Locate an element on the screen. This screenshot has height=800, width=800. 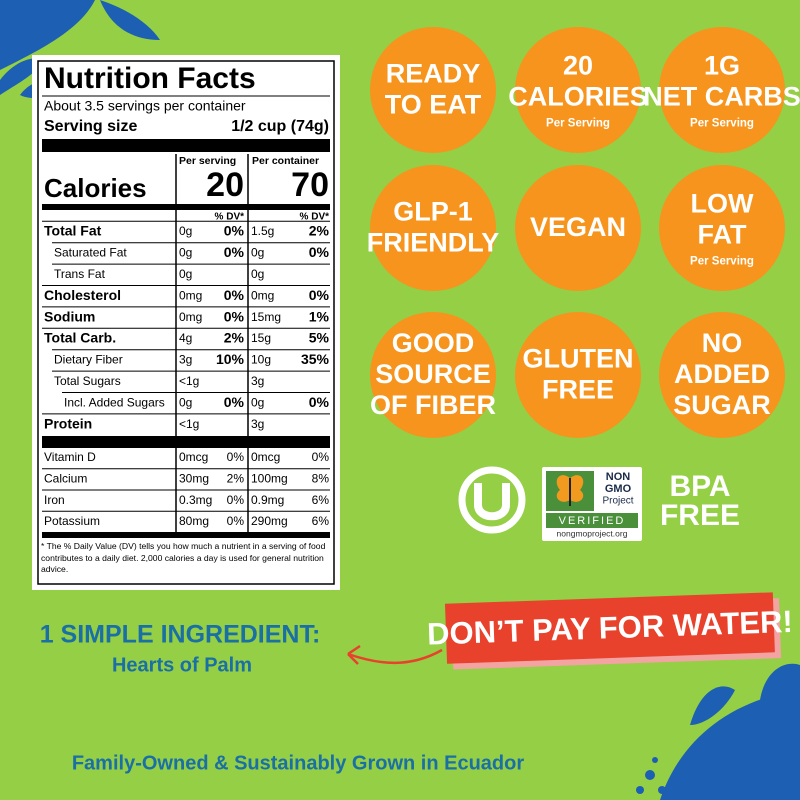
bpa-free: FREE is located at coordinates (700, 515).